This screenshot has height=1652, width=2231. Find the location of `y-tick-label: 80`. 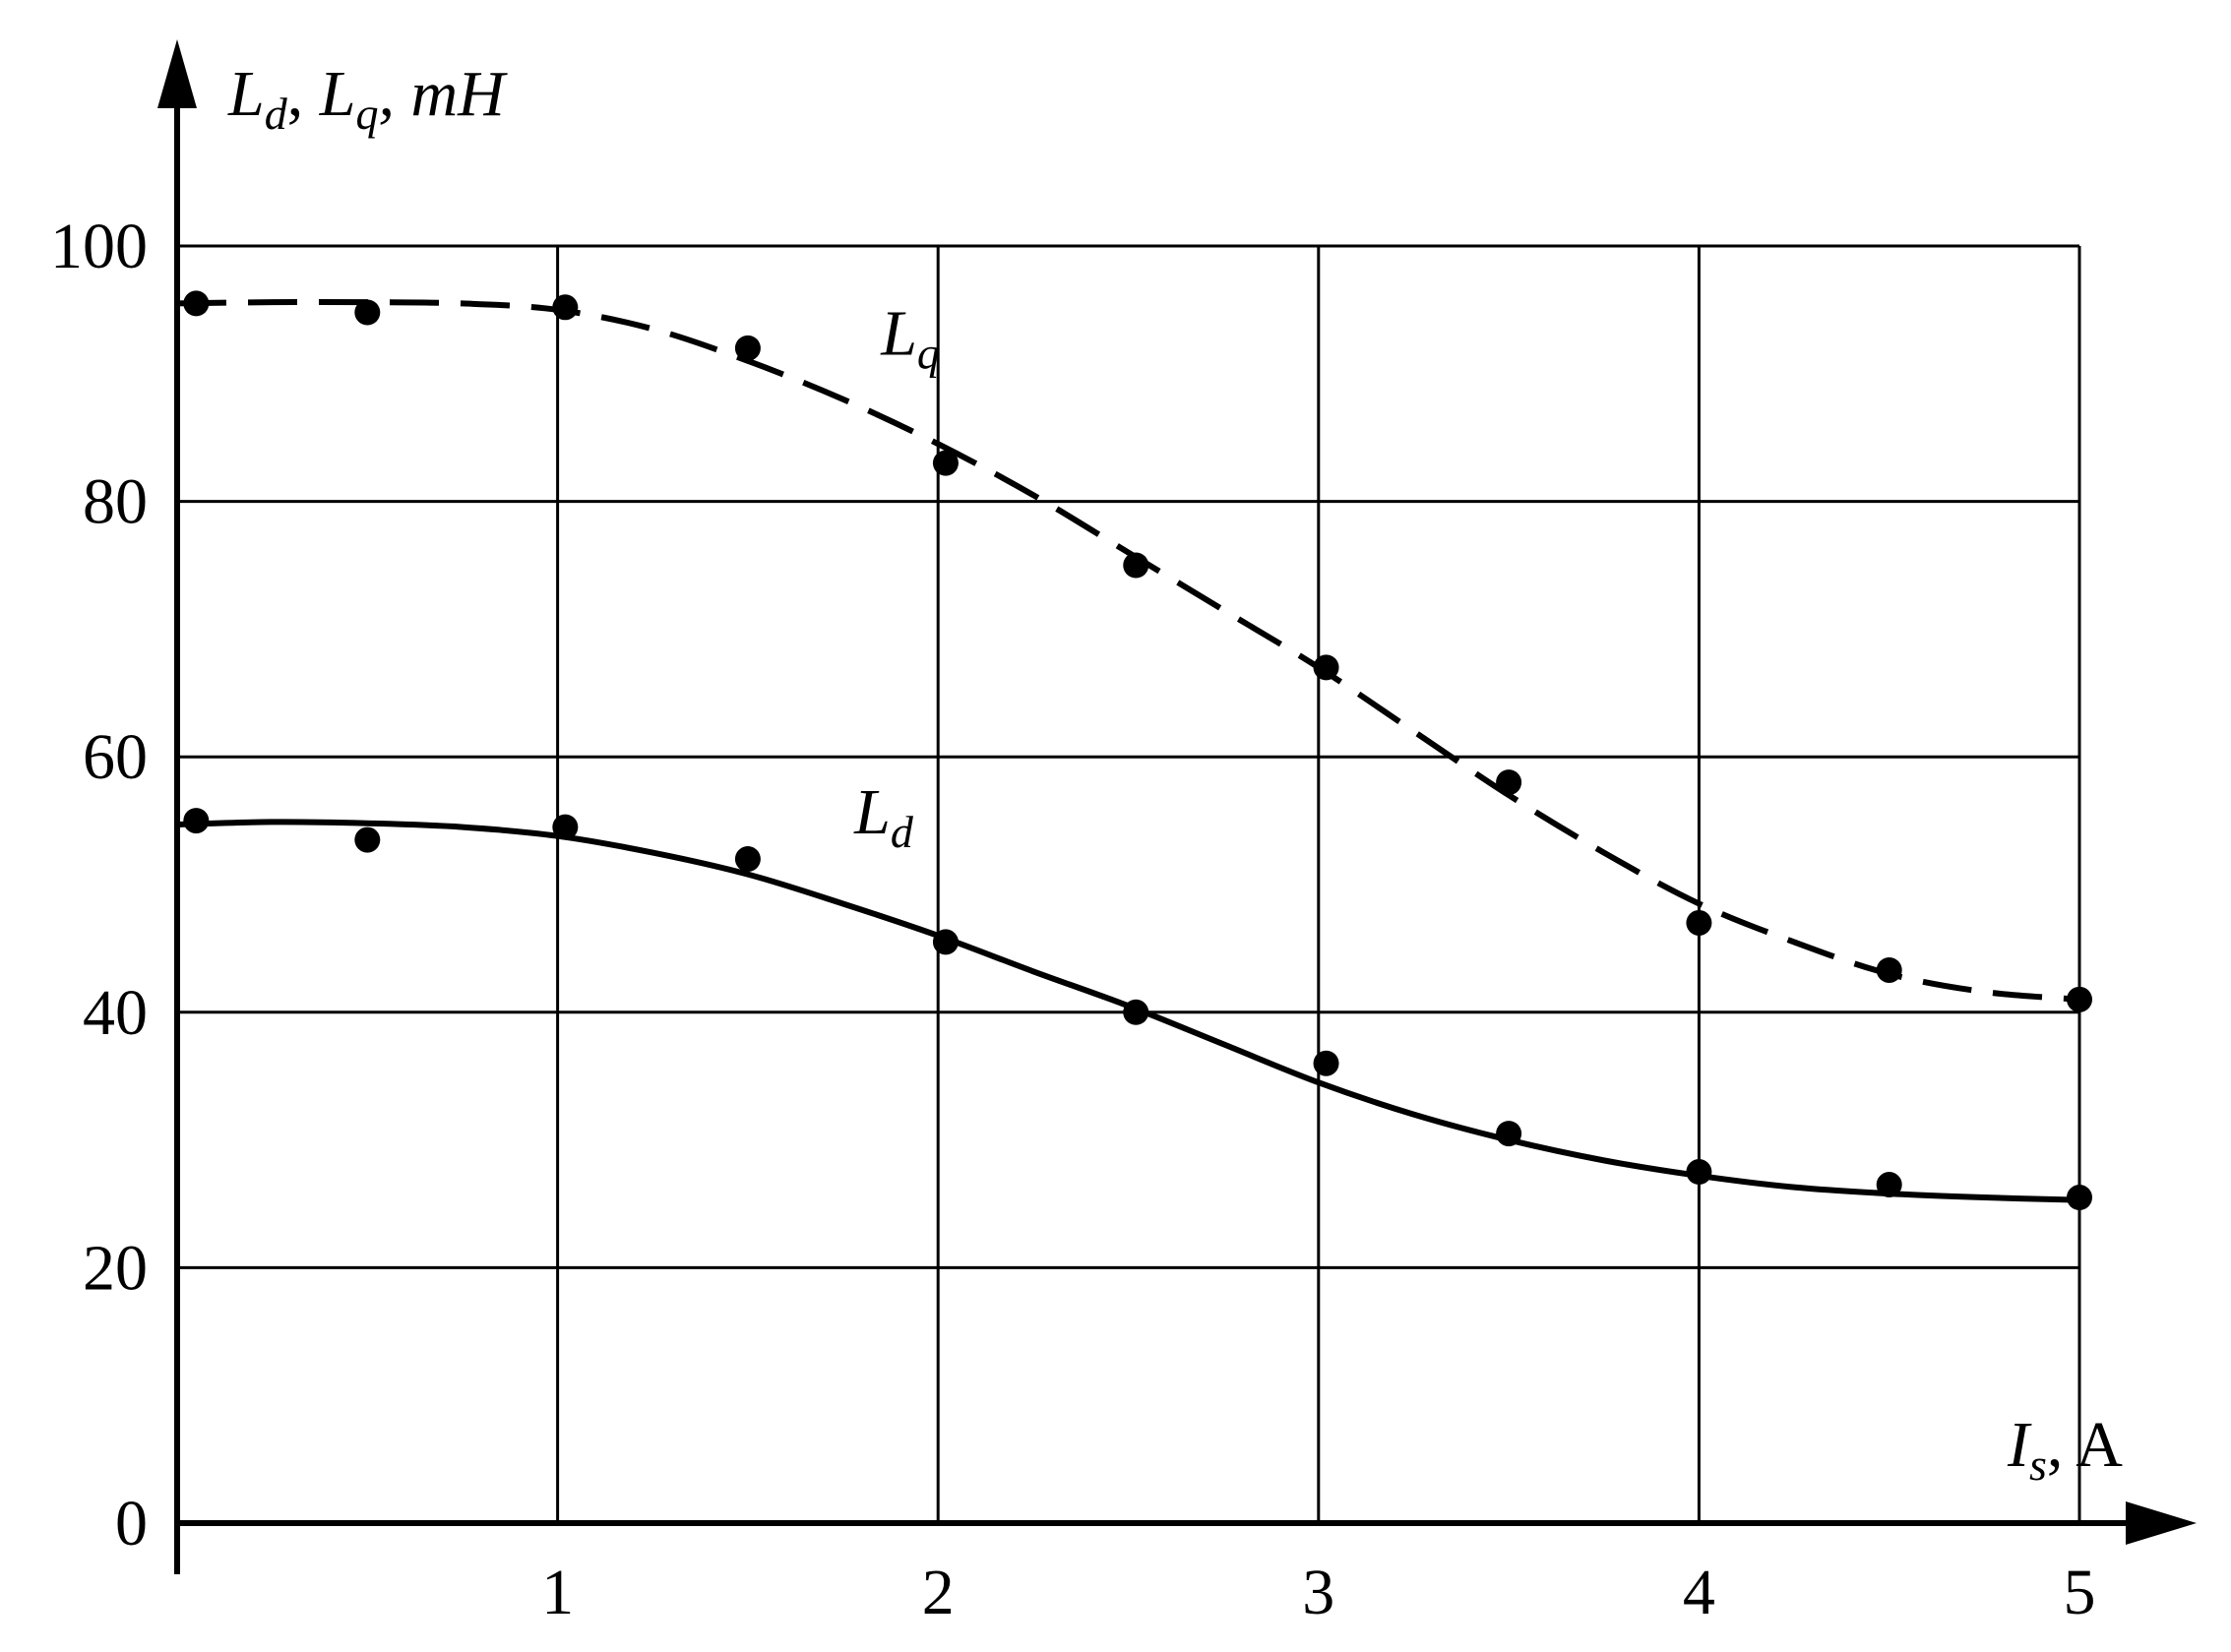

y-tick-label: 80 is located at coordinates (115, 502).